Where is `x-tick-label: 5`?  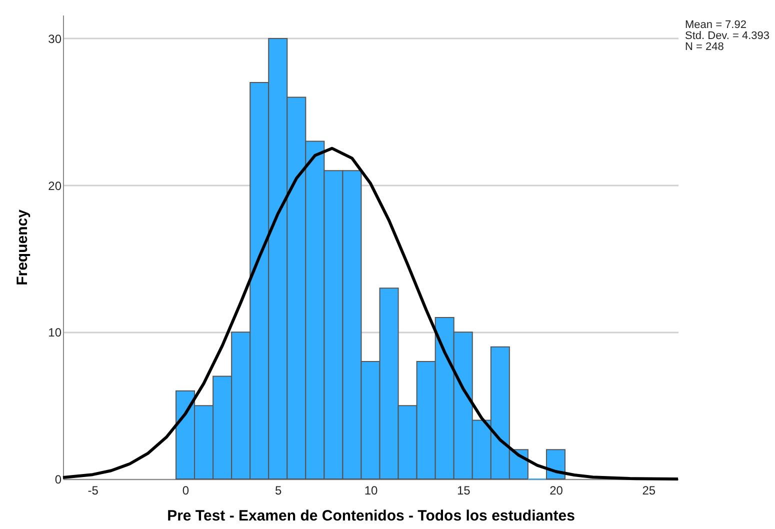 x-tick-label: 5 is located at coordinates (278, 491).